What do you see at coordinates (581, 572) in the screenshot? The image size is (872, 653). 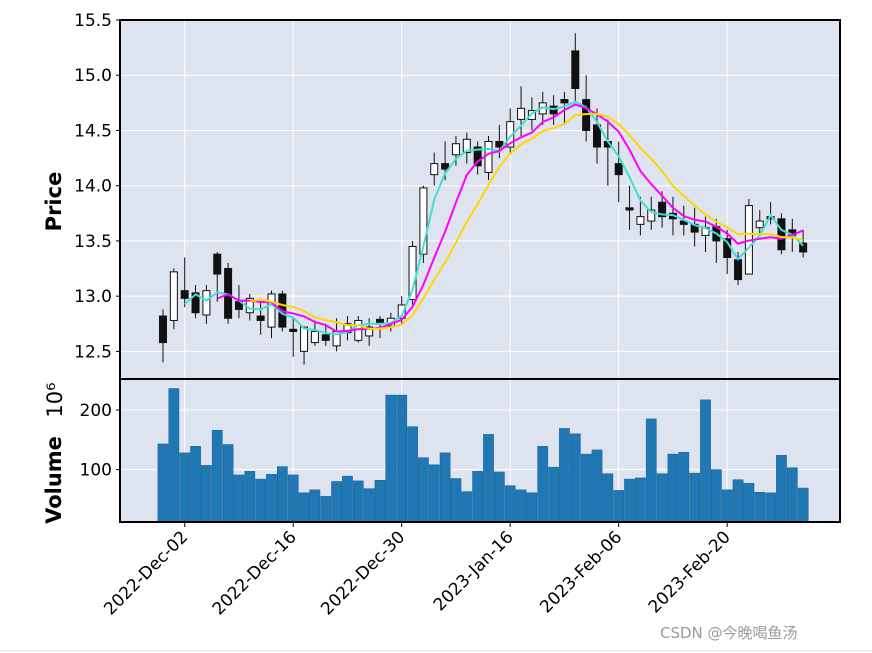 I see `x-tick-label: 2023-Feb-06` at bounding box center [581, 572].